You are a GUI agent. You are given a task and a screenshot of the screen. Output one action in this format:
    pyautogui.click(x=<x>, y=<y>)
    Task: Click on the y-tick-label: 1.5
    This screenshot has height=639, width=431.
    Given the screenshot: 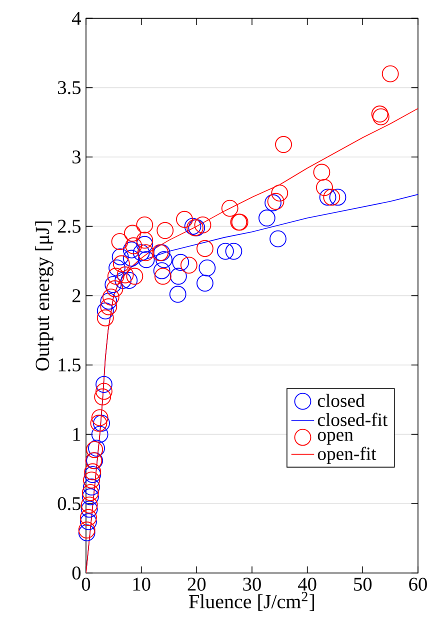 What is the action you would take?
    pyautogui.click(x=69, y=365)
    